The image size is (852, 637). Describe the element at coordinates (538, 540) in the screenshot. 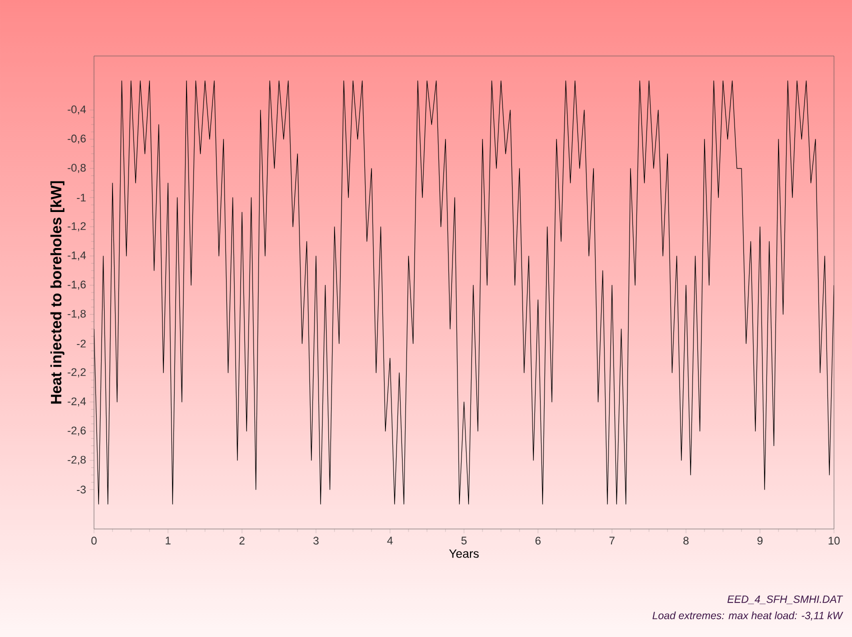

I see `x-tick-label: 6` at that location.